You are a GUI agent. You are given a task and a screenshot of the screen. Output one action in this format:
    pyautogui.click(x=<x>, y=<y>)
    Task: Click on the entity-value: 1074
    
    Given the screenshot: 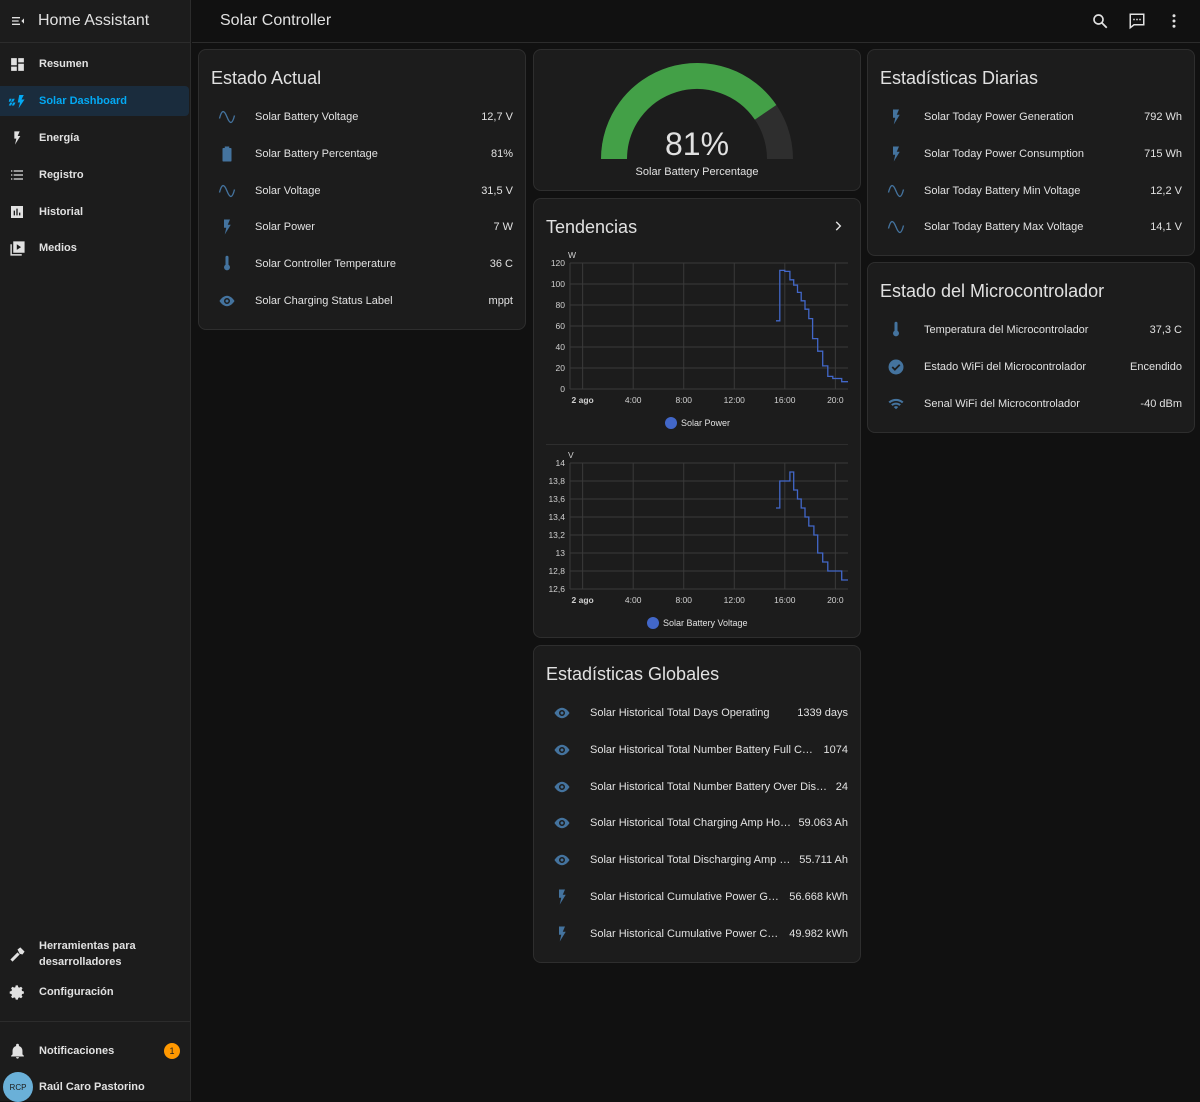 What is the action you would take?
    pyautogui.click(x=835, y=749)
    